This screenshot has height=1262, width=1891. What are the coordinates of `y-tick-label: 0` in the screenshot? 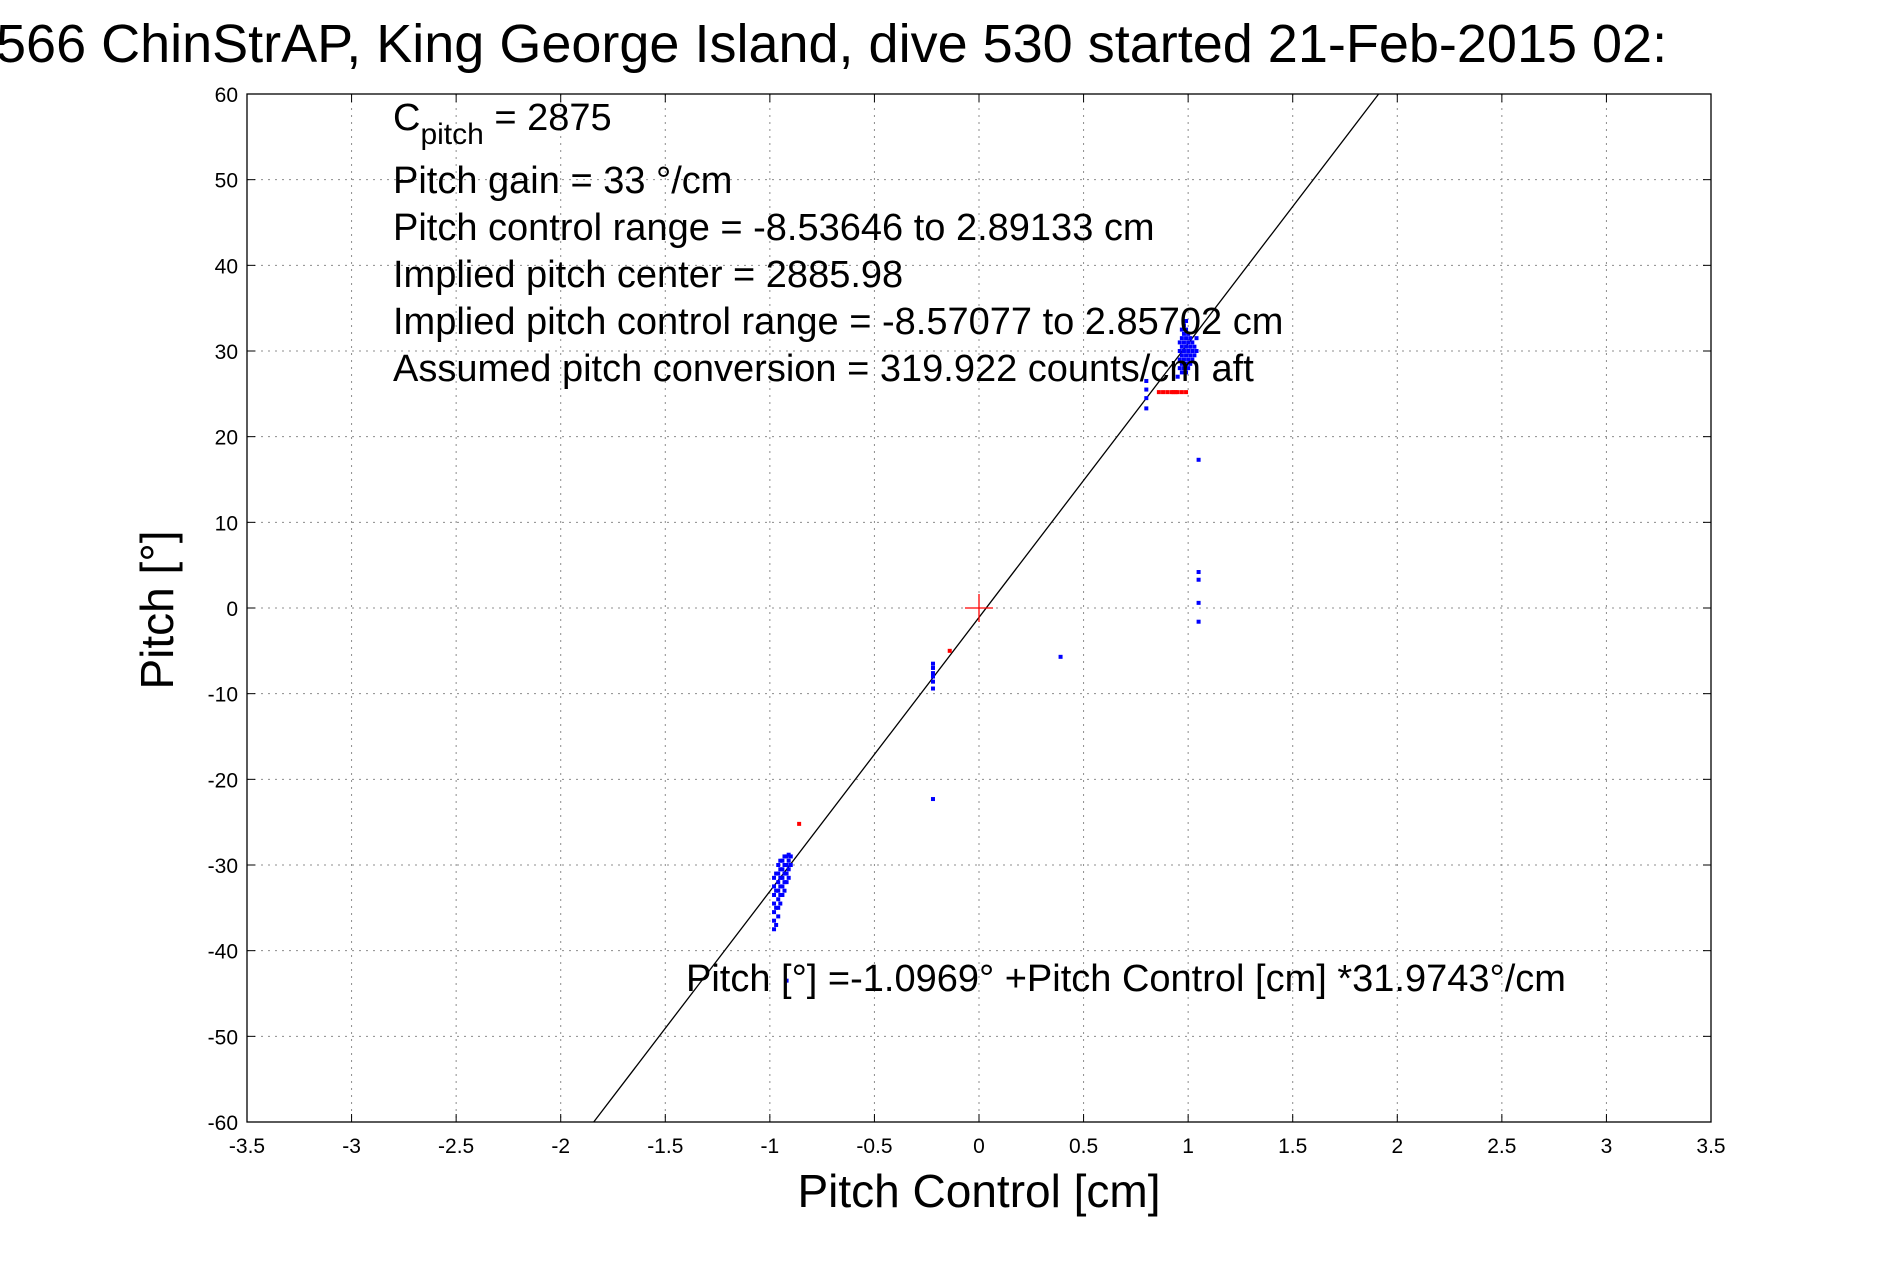 It's located at (232, 609).